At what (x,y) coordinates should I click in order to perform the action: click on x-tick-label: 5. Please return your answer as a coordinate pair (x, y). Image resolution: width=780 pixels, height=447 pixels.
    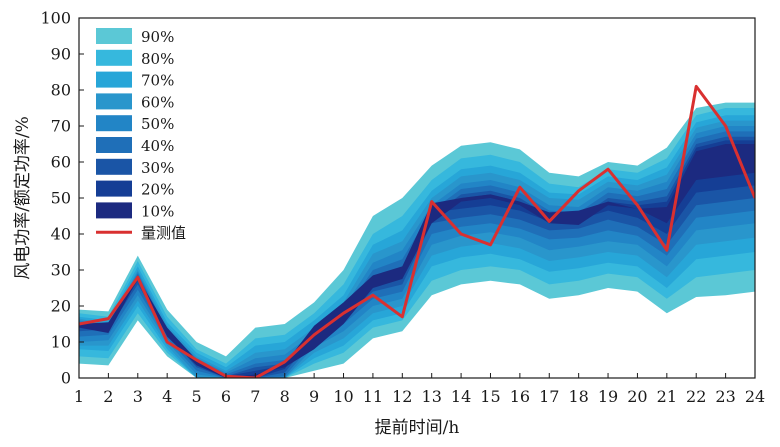
    Looking at the image, I should click on (196, 396).